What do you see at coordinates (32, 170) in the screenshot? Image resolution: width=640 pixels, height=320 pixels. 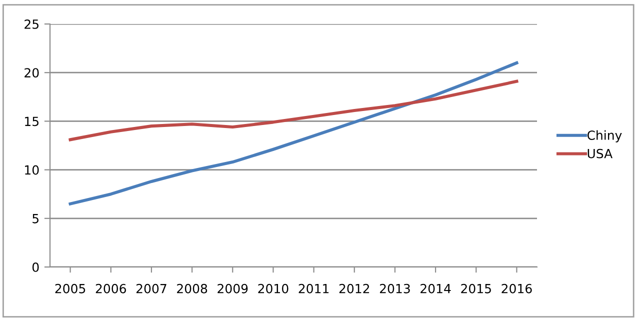 I see `y-tick-label: 10` at bounding box center [32, 170].